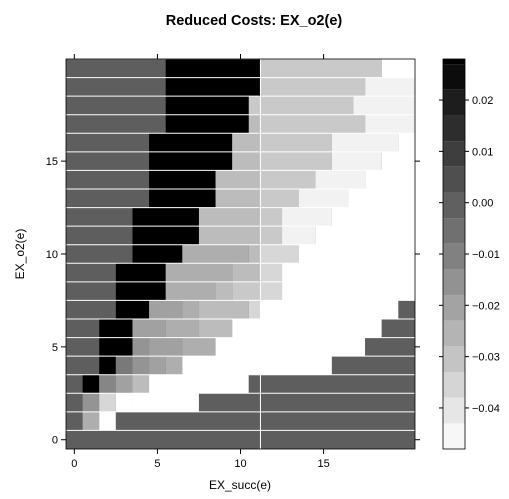 The image size is (509, 499). I want to click on chart-title: Reduced Costs: EX_o2(e), so click(254, 21).